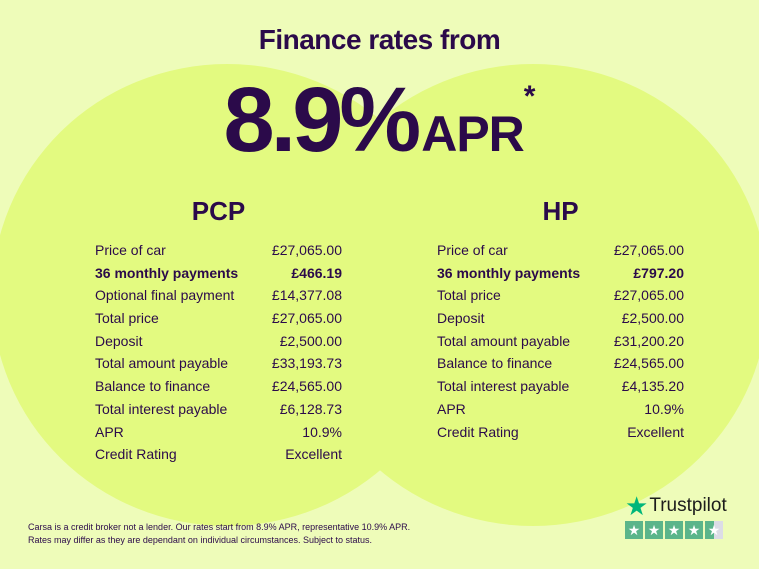 The height and width of the screenshot is (569, 759). I want to click on row-value: £4,135.20, so click(652, 386).